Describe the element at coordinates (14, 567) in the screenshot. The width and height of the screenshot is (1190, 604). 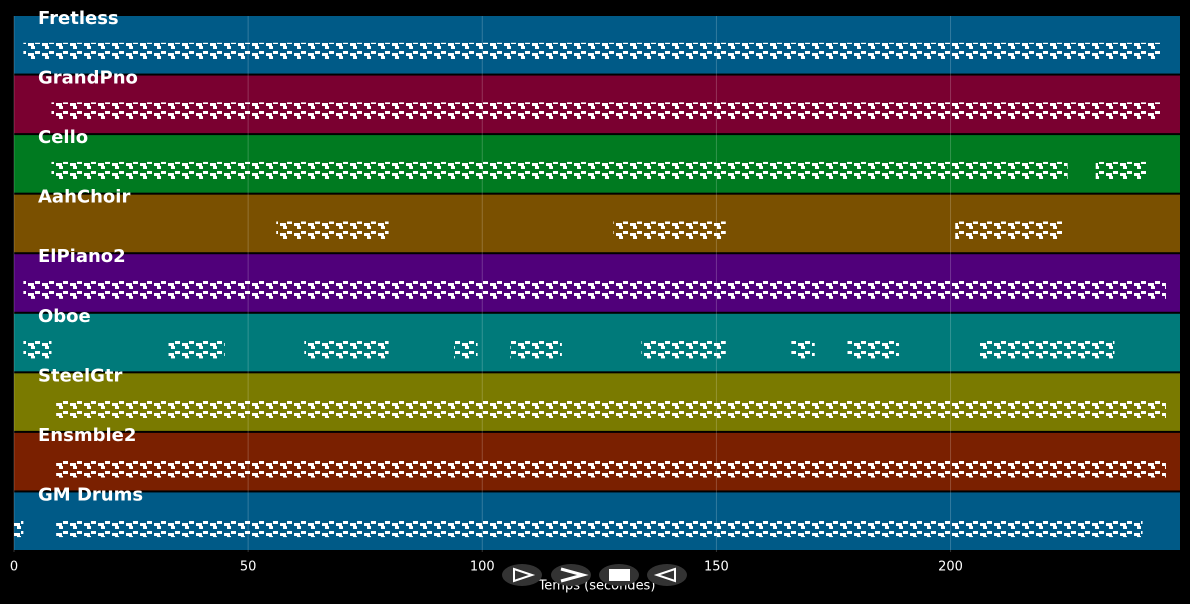
I see `x-tick-label: 0` at that location.